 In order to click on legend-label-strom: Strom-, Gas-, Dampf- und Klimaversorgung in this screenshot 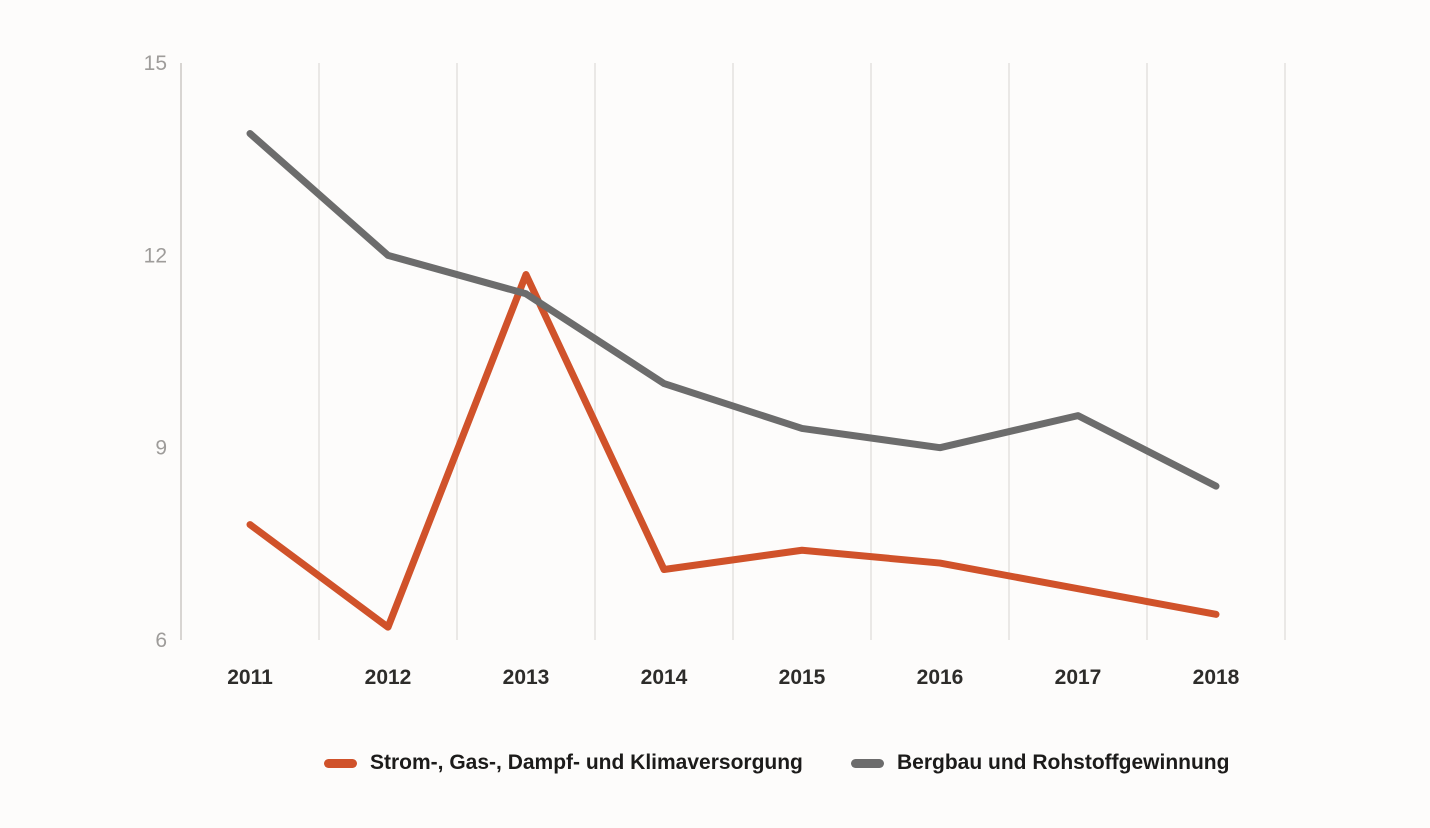, I will do `click(586, 762)`.